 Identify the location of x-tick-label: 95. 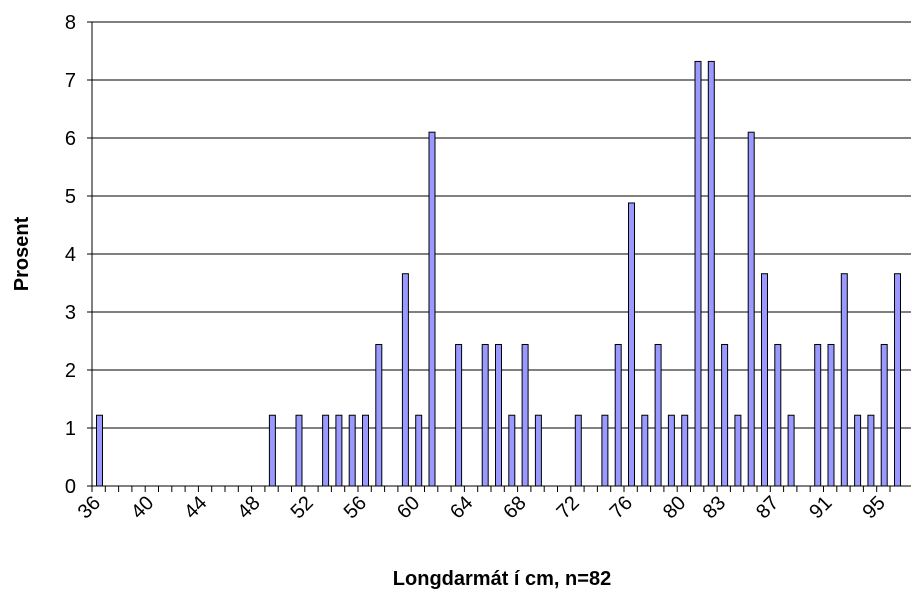
(873, 507).